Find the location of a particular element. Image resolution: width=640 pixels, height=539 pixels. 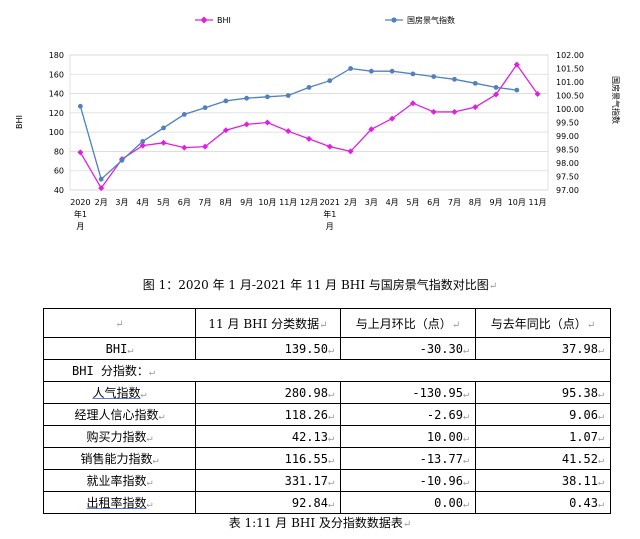

row-label: 就业率指数↵ is located at coordinates (119, 480).